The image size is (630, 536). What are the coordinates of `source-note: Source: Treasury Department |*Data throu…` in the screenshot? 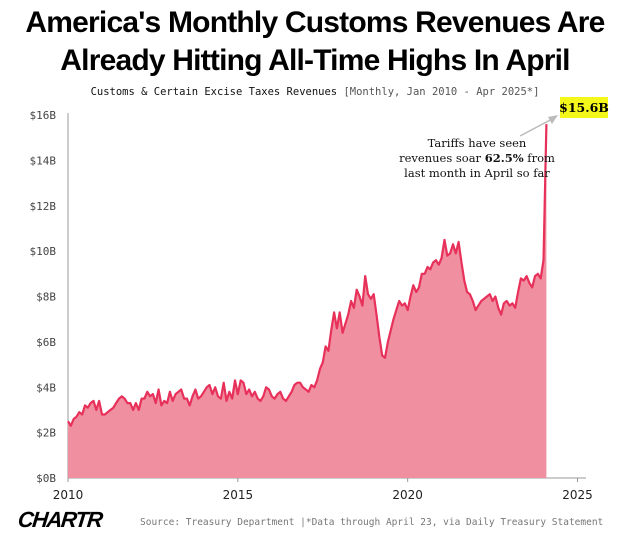 It's located at (372, 522).